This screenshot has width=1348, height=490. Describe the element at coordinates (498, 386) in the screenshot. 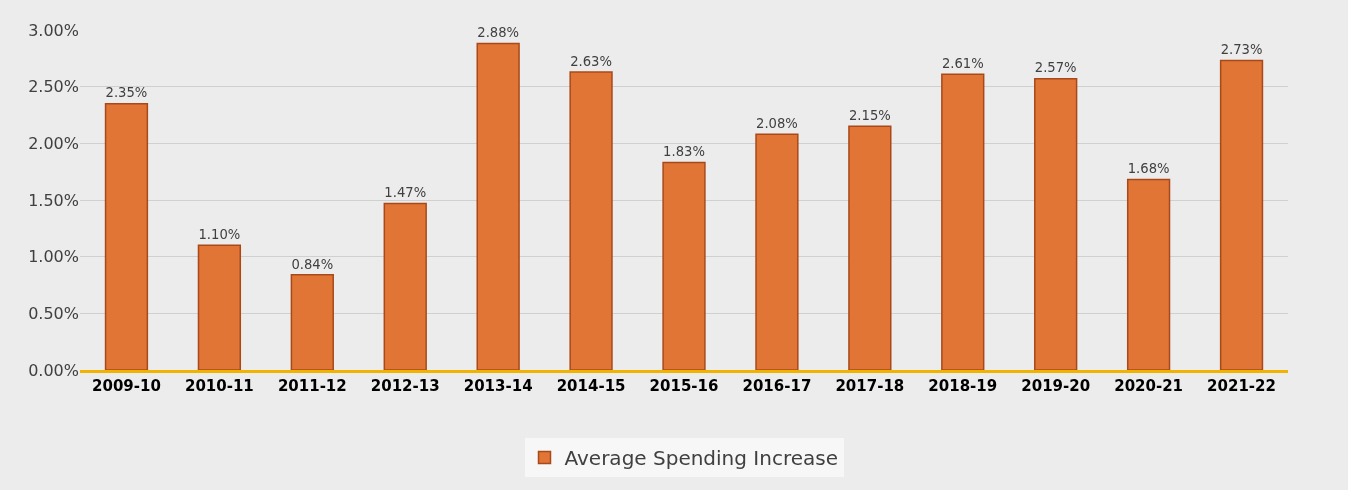

I see `x-tick-label: 2013-14` at that location.